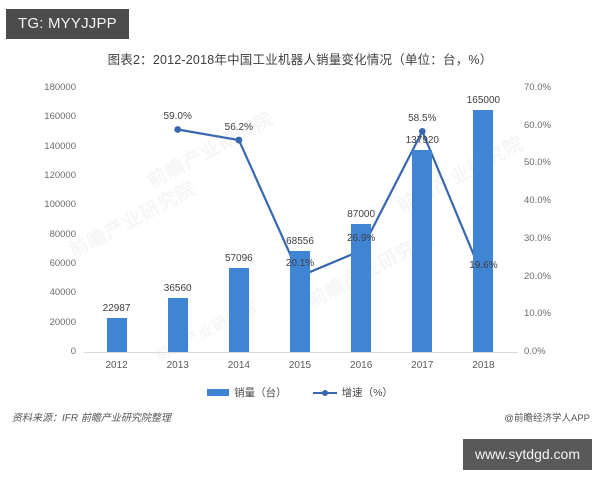  Describe the element at coordinates (177, 365) in the screenshot. I see `x-axis-tick: 2013` at that location.